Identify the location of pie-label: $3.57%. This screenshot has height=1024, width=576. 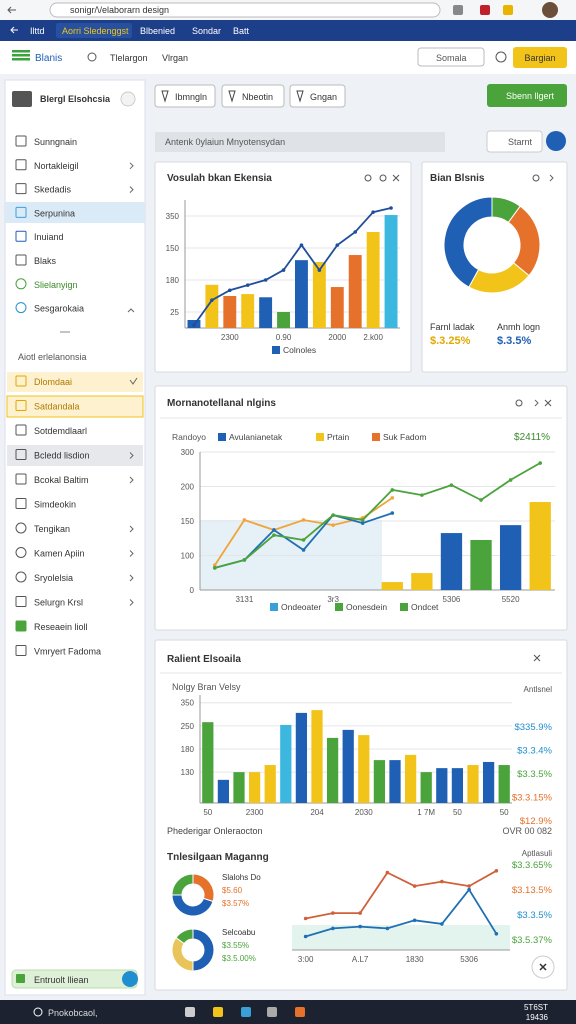
(235, 903).